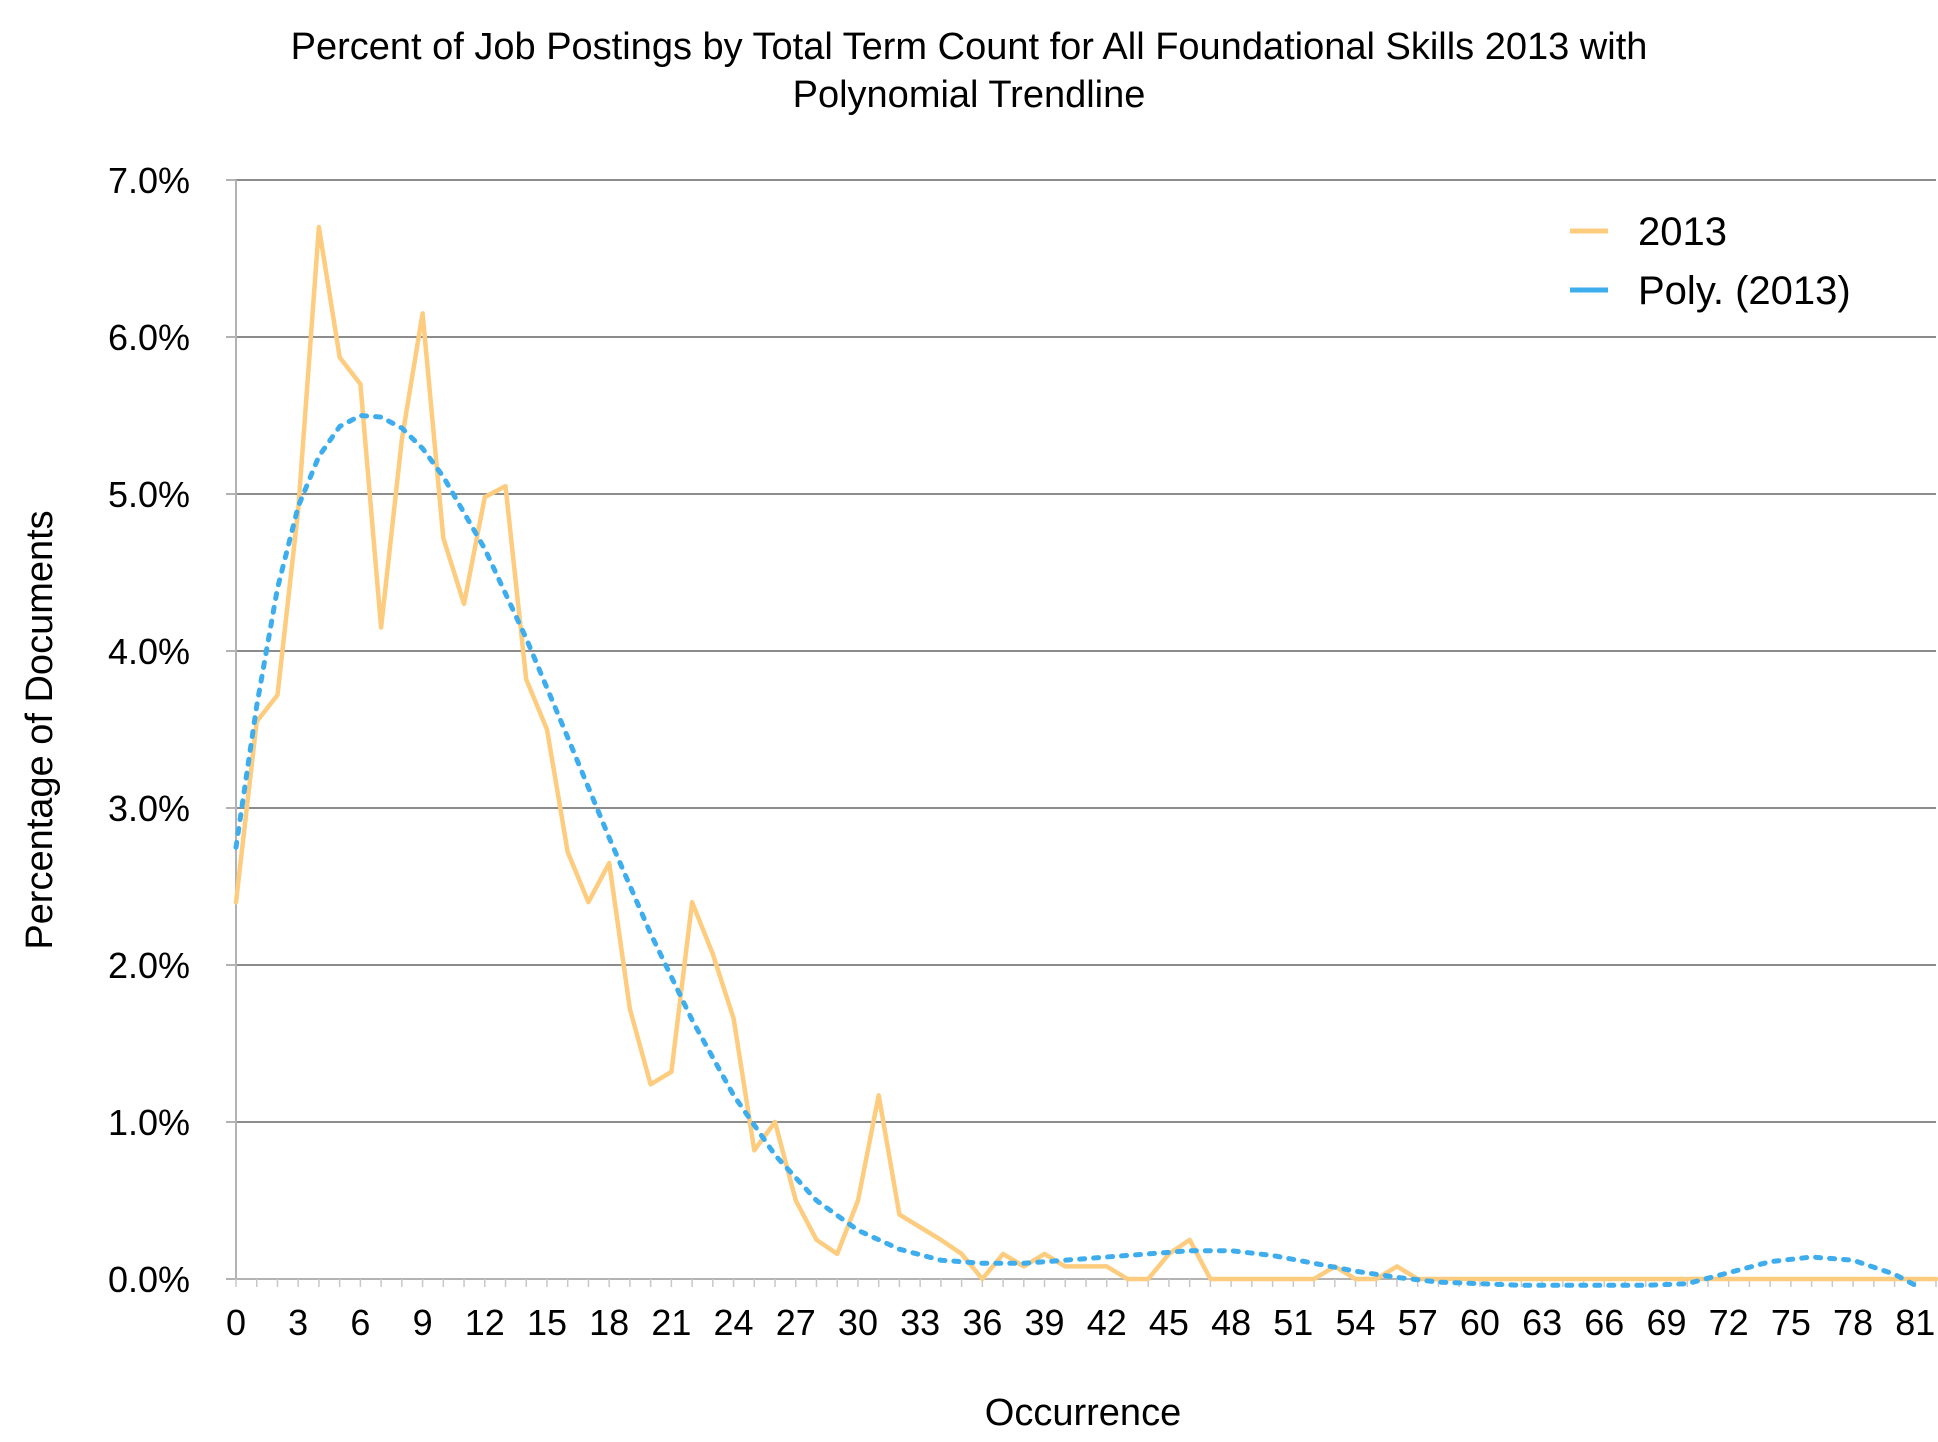 This screenshot has height=1442, width=1938. Describe the element at coordinates (149, 494) in the screenshot. I see `y-tick-label: 5.0%` at that location.